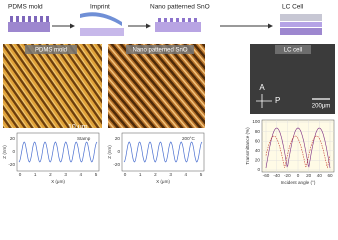 This screenshot has width=338, height=240. Describe the element at coordinates (293, 7) in the screenshot. I see `step-label: LC Cell` at that location.